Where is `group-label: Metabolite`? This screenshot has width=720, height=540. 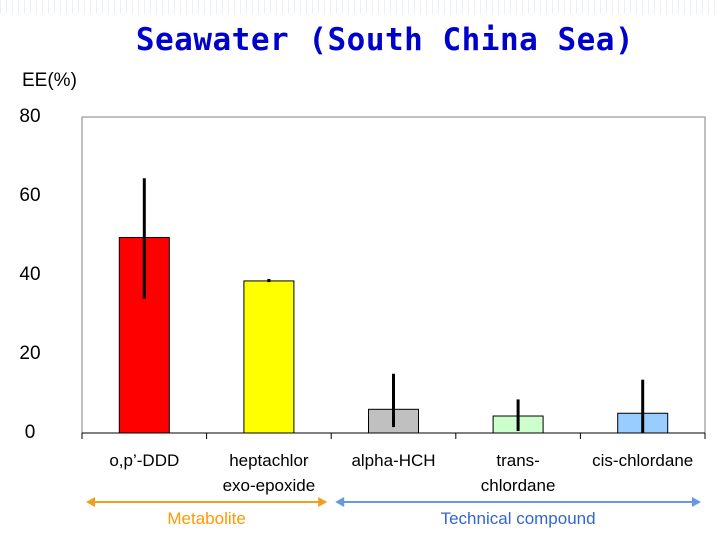 group-label: Metabolite is located at coordinates (206, 518).